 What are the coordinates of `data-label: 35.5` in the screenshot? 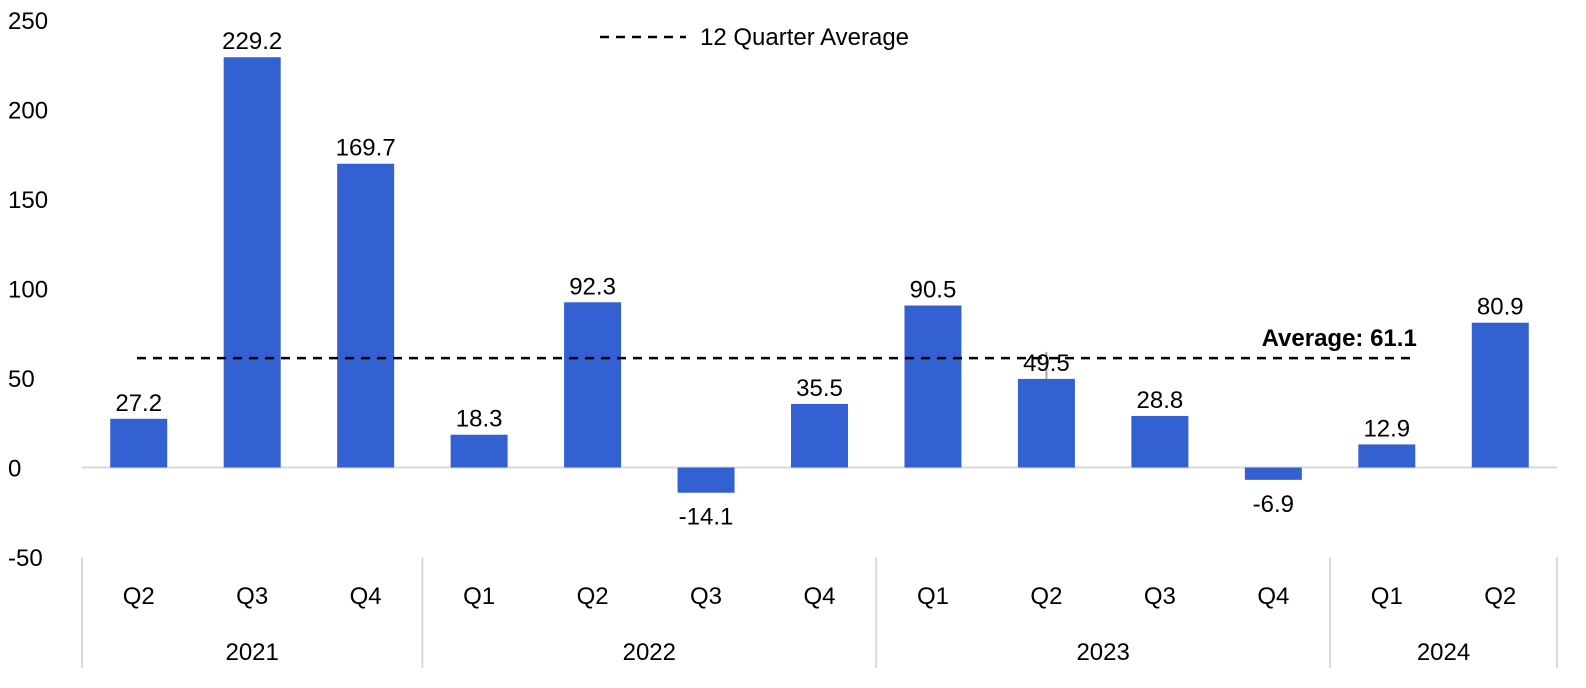 It's located at (819, 388).